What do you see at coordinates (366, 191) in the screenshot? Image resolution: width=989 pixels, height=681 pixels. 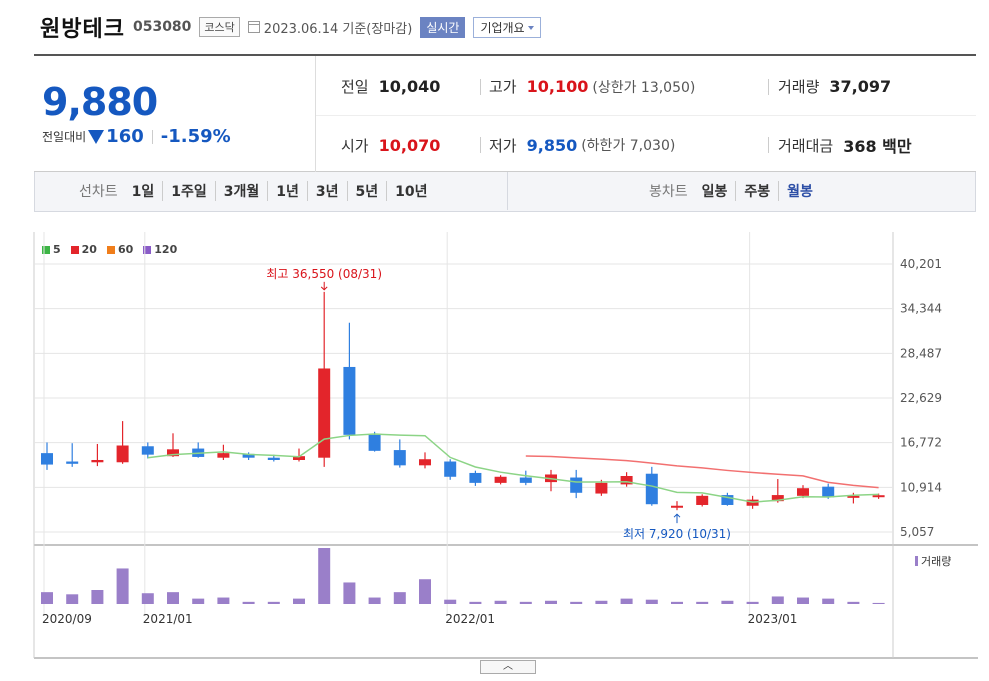 I see `period-5y: 5년` at bounding box center [366, 191].